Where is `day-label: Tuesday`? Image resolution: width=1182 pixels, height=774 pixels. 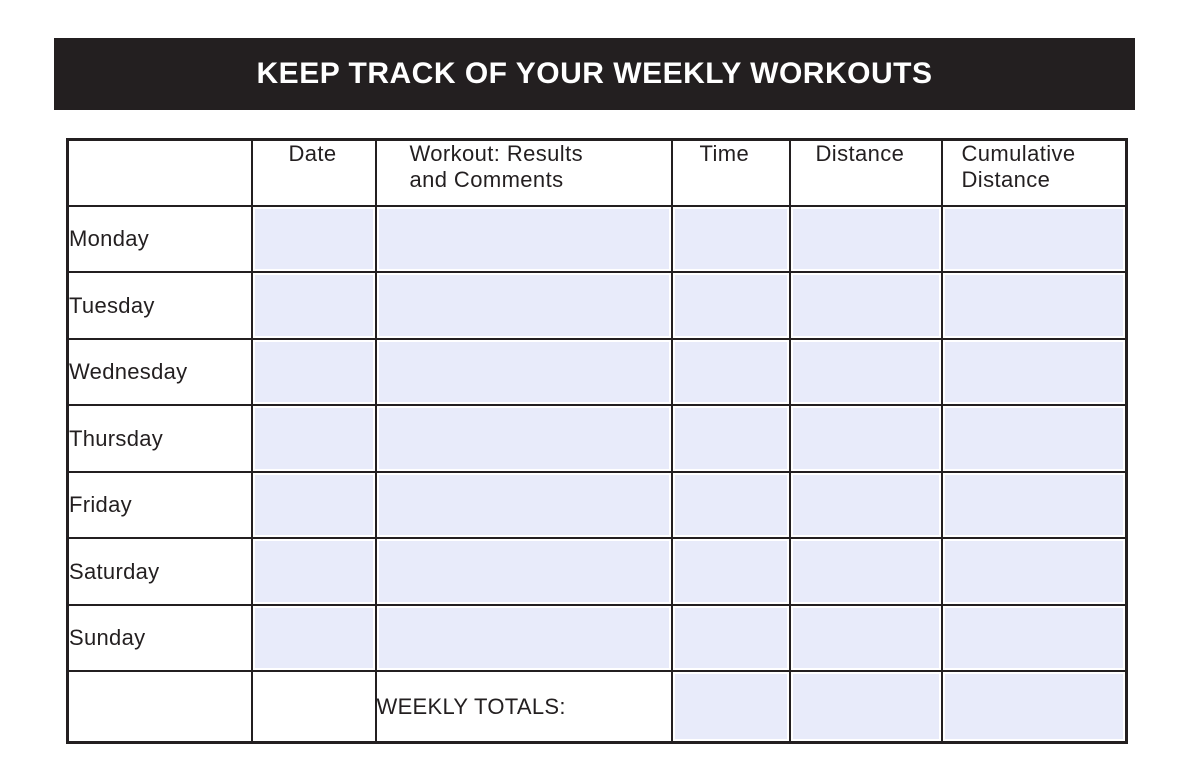
day-label: Tuesday is located at coordinates (159, 305).